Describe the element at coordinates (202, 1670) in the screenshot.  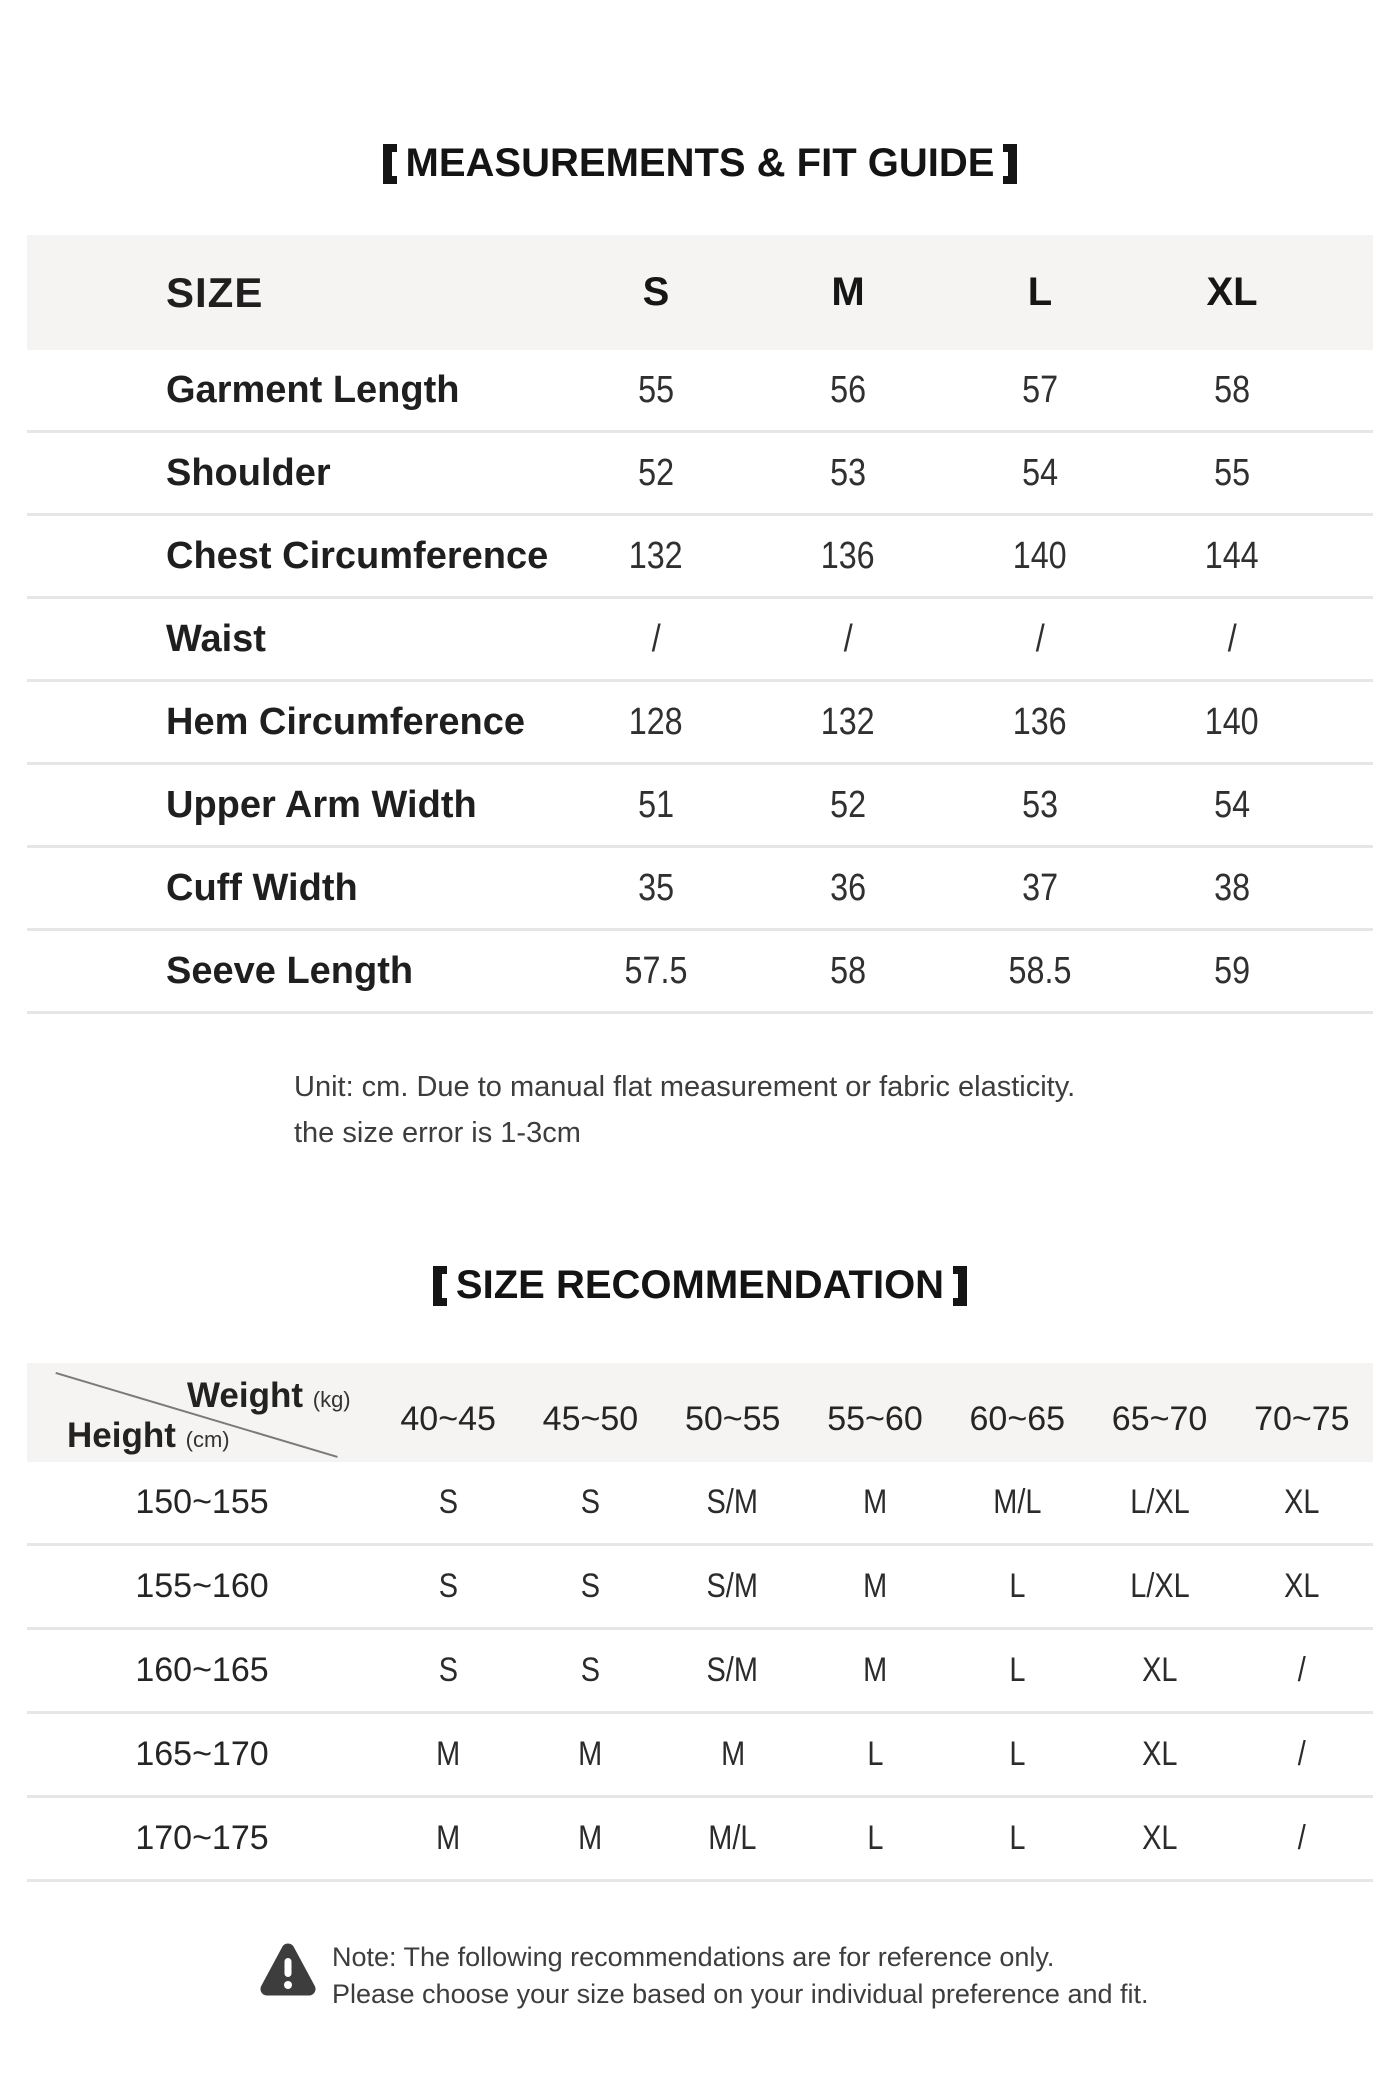
I see `height-row-label: 160~165` at that location.